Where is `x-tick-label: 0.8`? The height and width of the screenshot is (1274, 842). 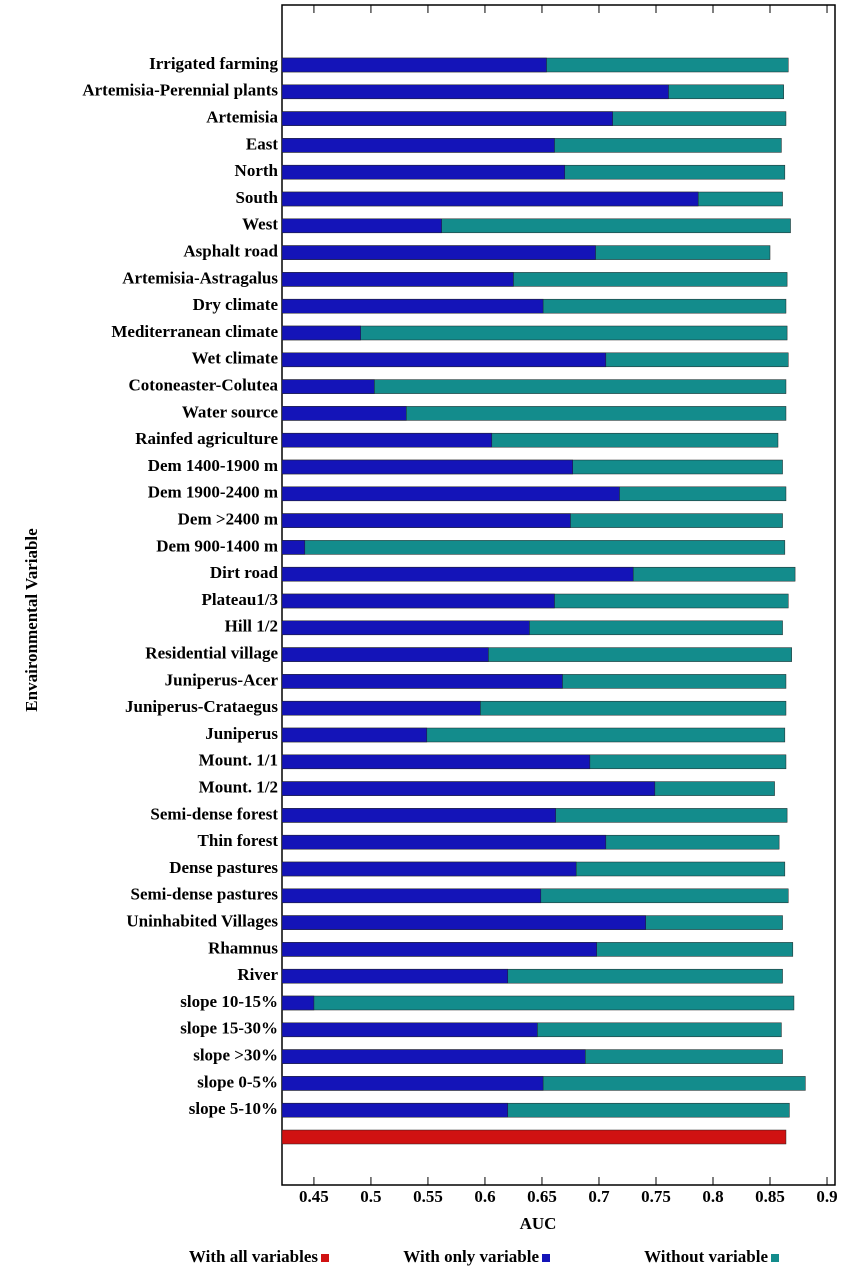 x-tick-label: 0.8 is located at coordinates (712, 1196).